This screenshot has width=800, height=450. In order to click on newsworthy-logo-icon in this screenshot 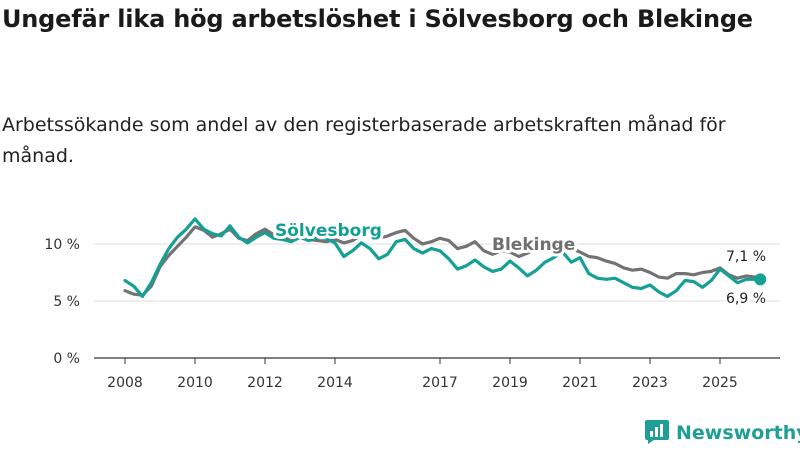, I will do `click(657, 433)`.